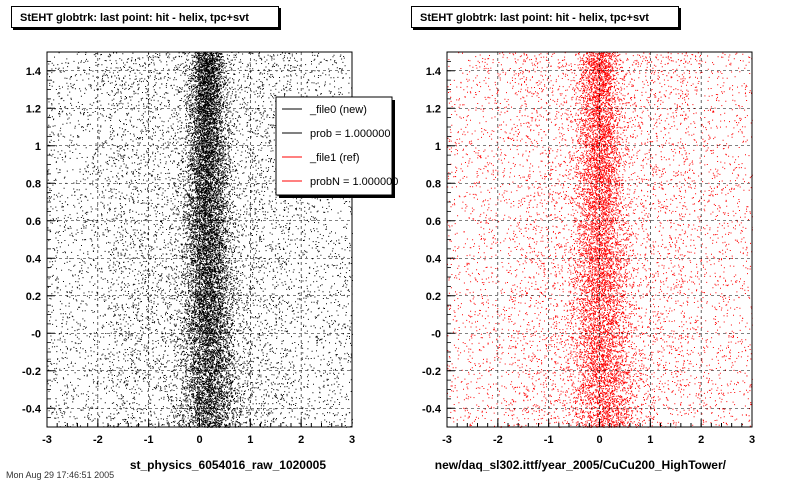 This screenshot has width=800, height=480. I want to click on legend-label: _file0 (new), so click(338, 110).